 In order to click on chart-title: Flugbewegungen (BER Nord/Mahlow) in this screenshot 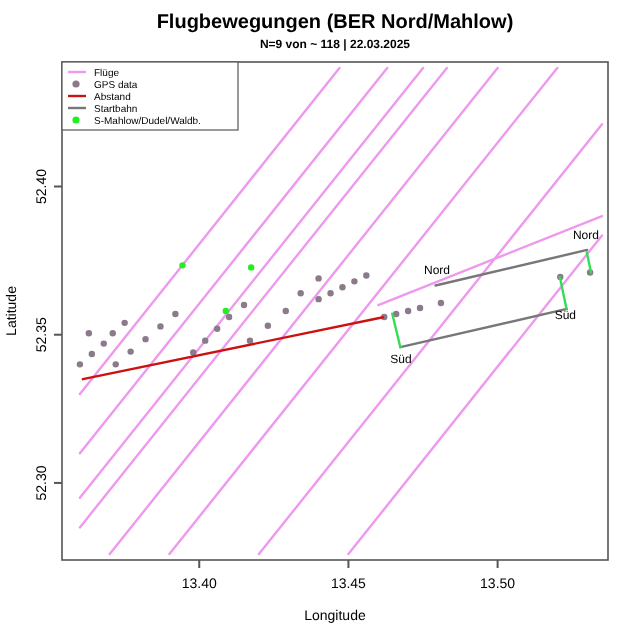, I will do `click(335, 23)`.